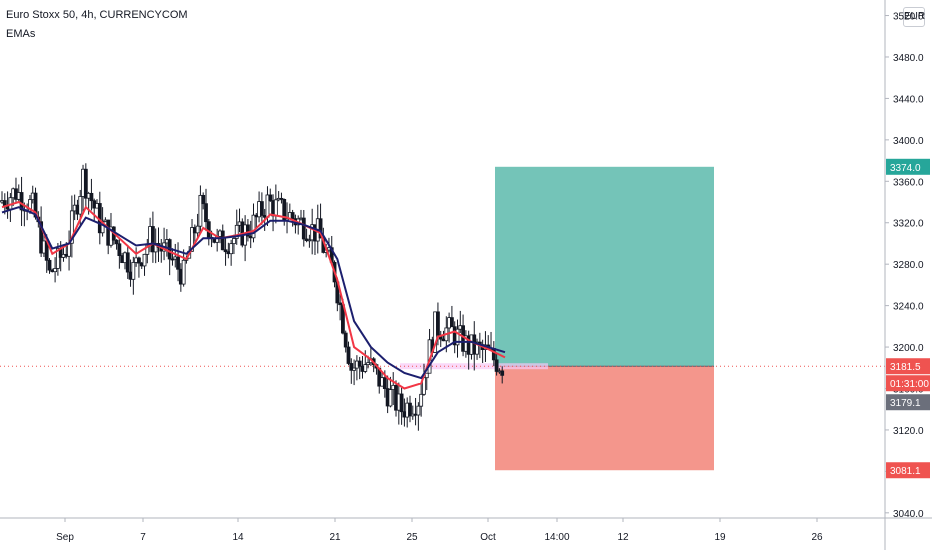 Image resolution: width=932 pixels, height=550 pixels. I want to click on x-tick-label: 19, so click(720, 537).